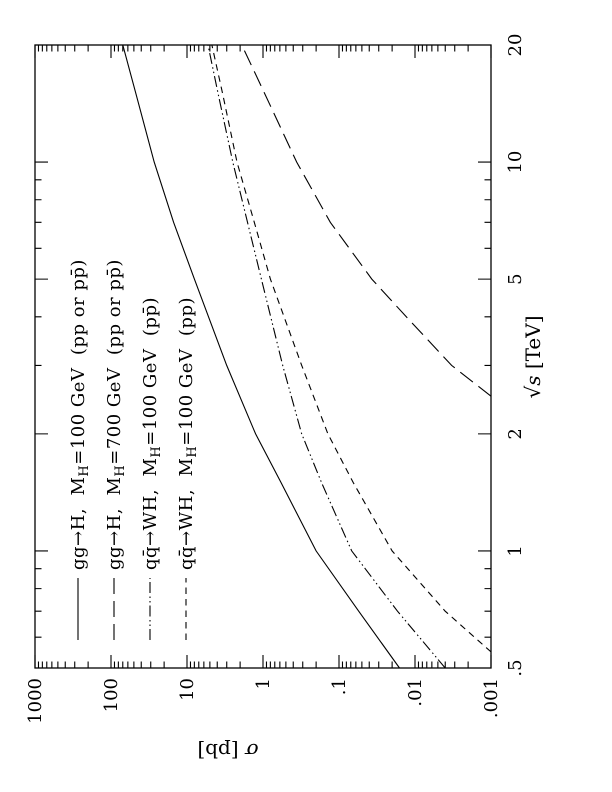  Describe the element at coordinates (188, 433) in the screenshot. I see `legend-label-WH-pp: qq̄→WH, MH=100 GeV (pp)` at that location.